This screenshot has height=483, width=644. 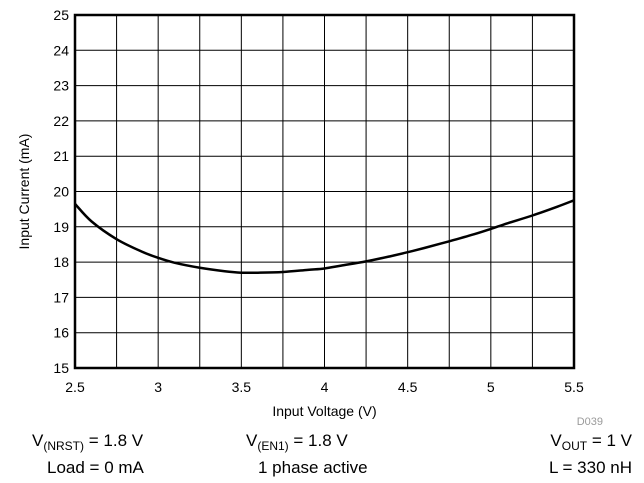 I want to click on x-tick-label: 3, so click(x=158, y=387).